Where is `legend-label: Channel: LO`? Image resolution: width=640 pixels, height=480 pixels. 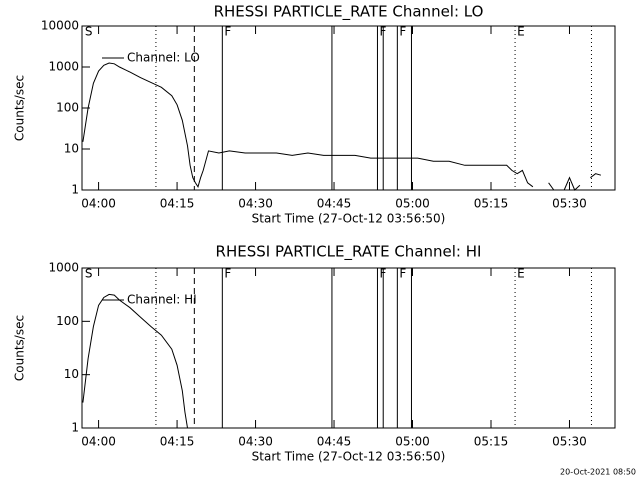 legend-label: Channel: LO is located at coordinates (163, 58).